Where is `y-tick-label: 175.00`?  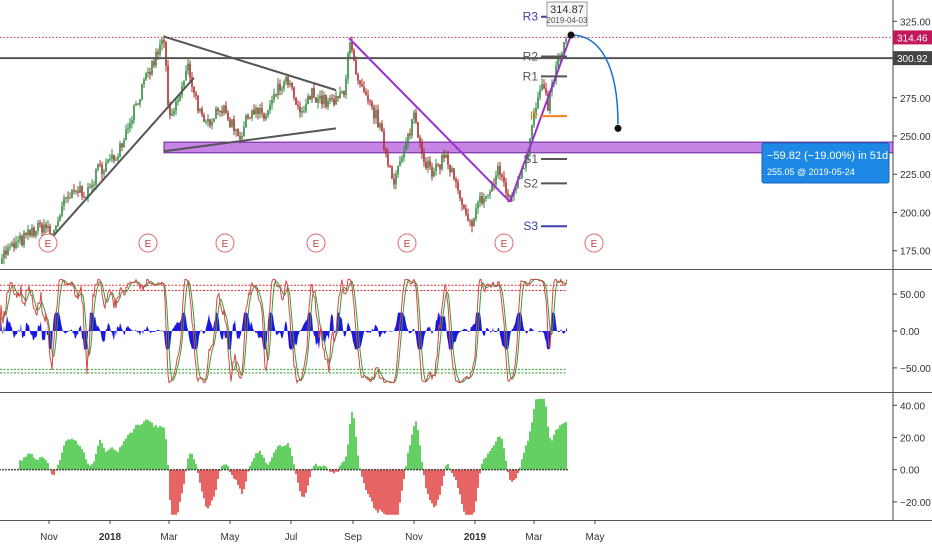 y-tick-label: 175.00 is located at coordinates (915, 252).